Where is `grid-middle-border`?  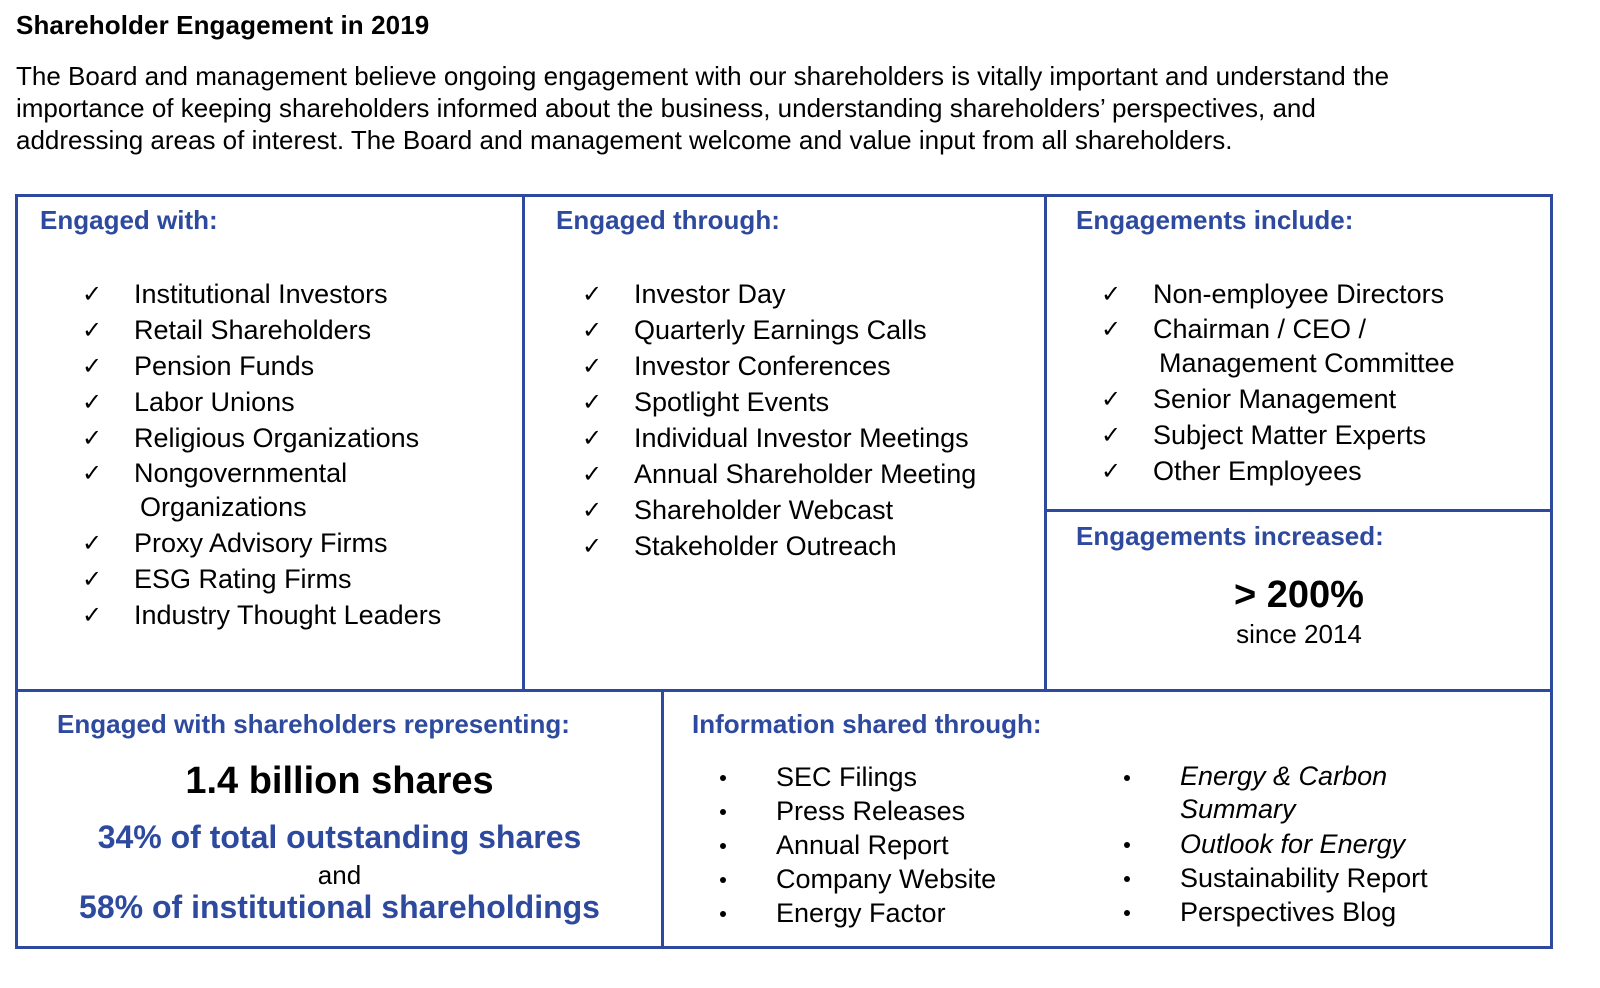
grid-middle-border is located at coordinates (784, 690).